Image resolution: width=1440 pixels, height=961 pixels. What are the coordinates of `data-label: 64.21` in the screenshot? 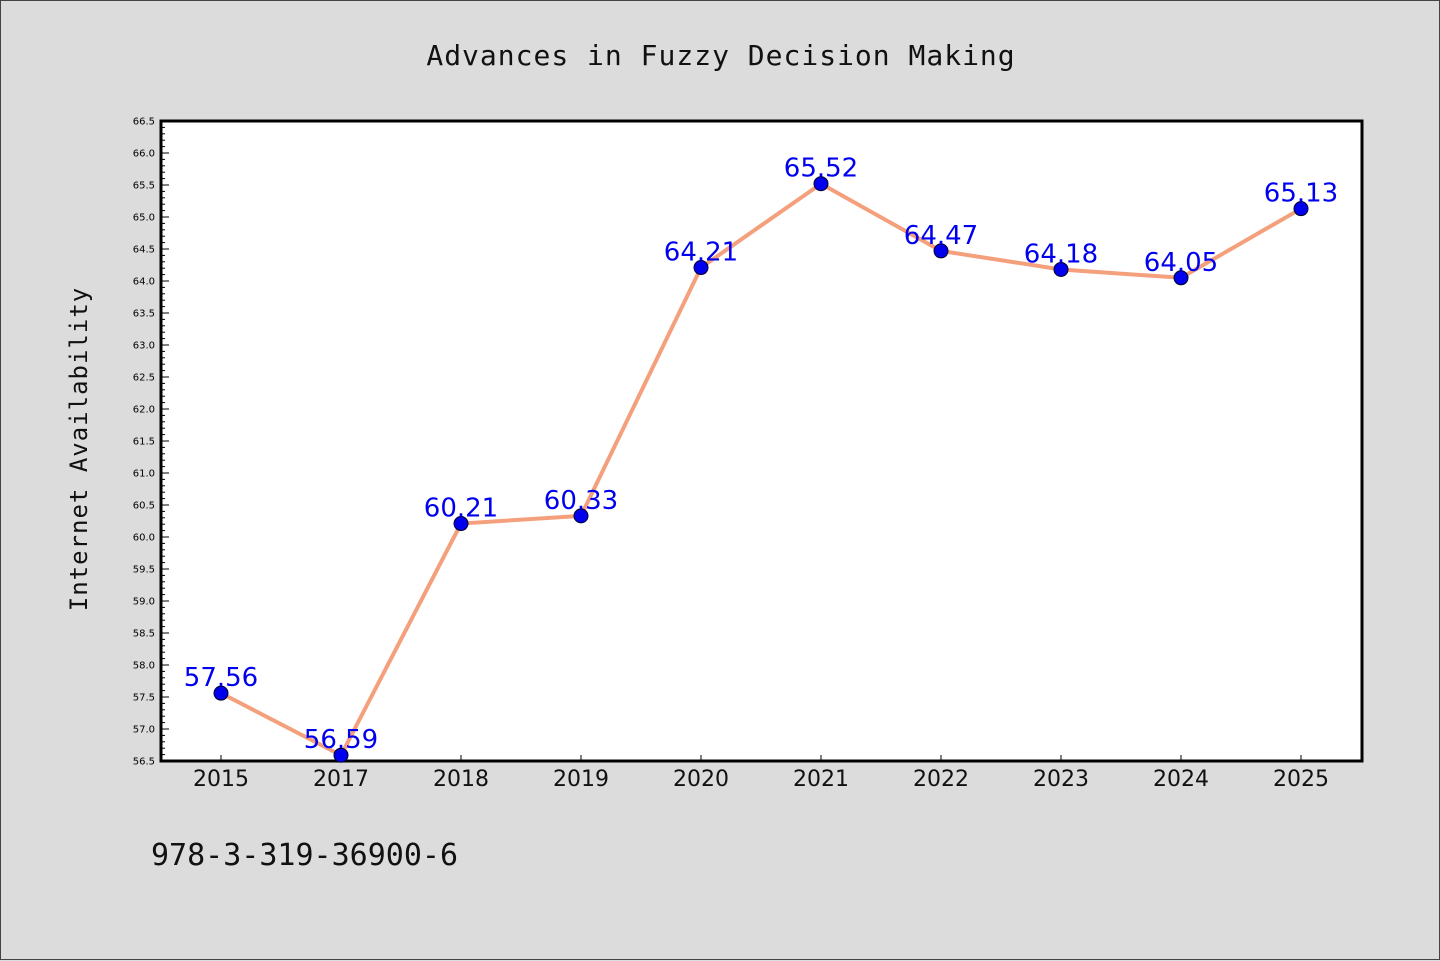 It's located at (701, 253).